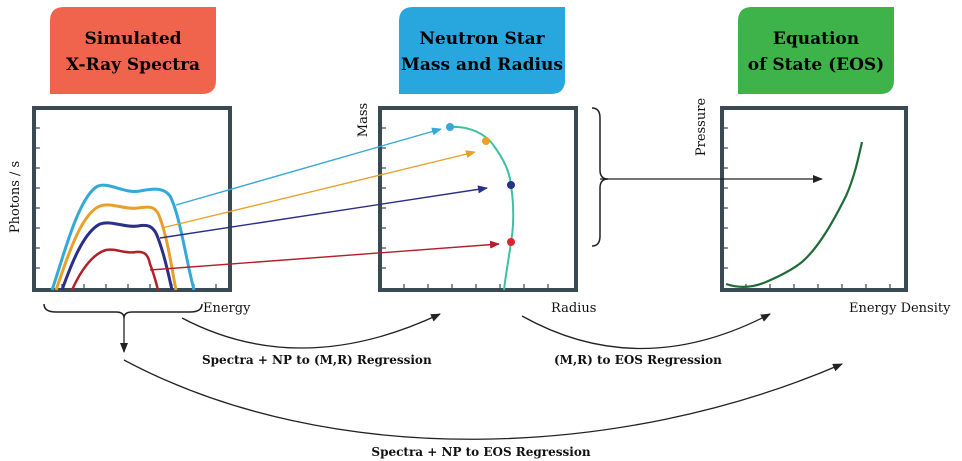 The image size is (962, 461). I want to click on spectrum-curve-navy, so click(117, 256).